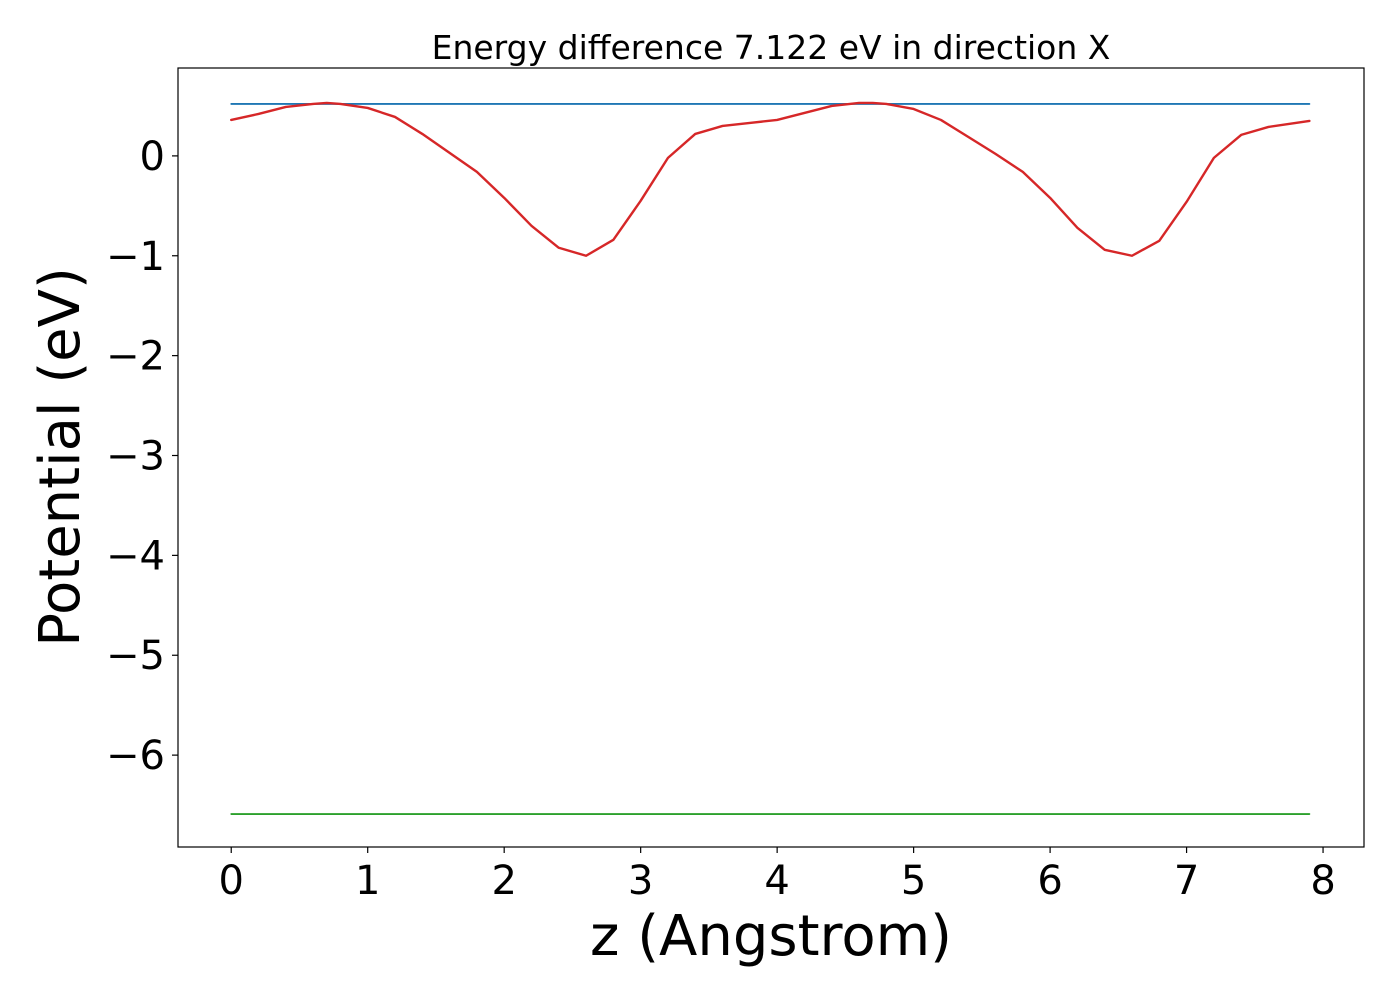 The width and height of the screenshot is (1400, 1000). I want to click on y-tick-label: −3, so click(135, 457).